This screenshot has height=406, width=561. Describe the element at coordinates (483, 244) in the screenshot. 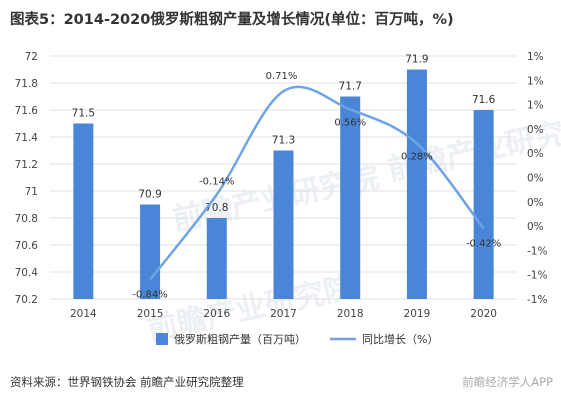

I see `line-point-label: -0.42%` at that location.